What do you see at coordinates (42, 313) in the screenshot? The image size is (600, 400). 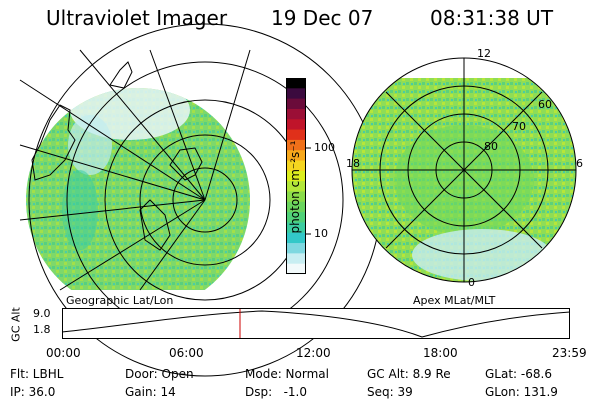 I see `alt-ytick-high: 9.0` at bounding box center [42, 313].